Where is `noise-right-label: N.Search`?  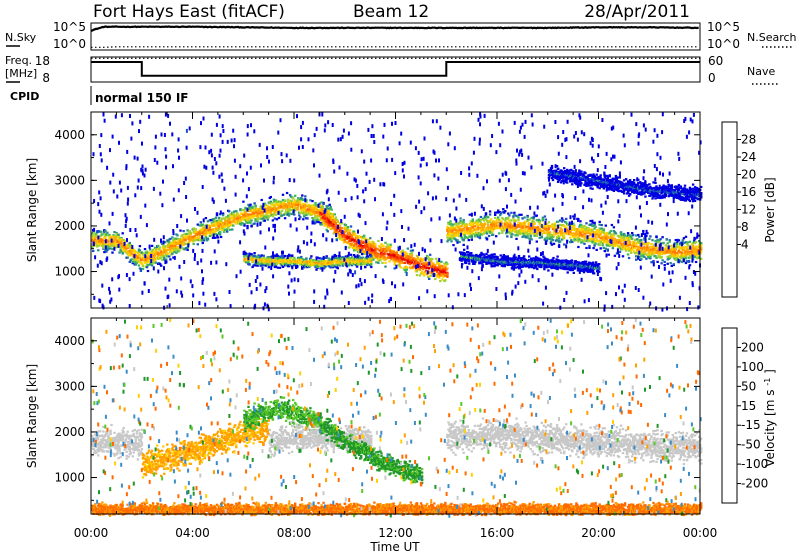
noise-right-label: N.Search is located at coordinates (772, 37).